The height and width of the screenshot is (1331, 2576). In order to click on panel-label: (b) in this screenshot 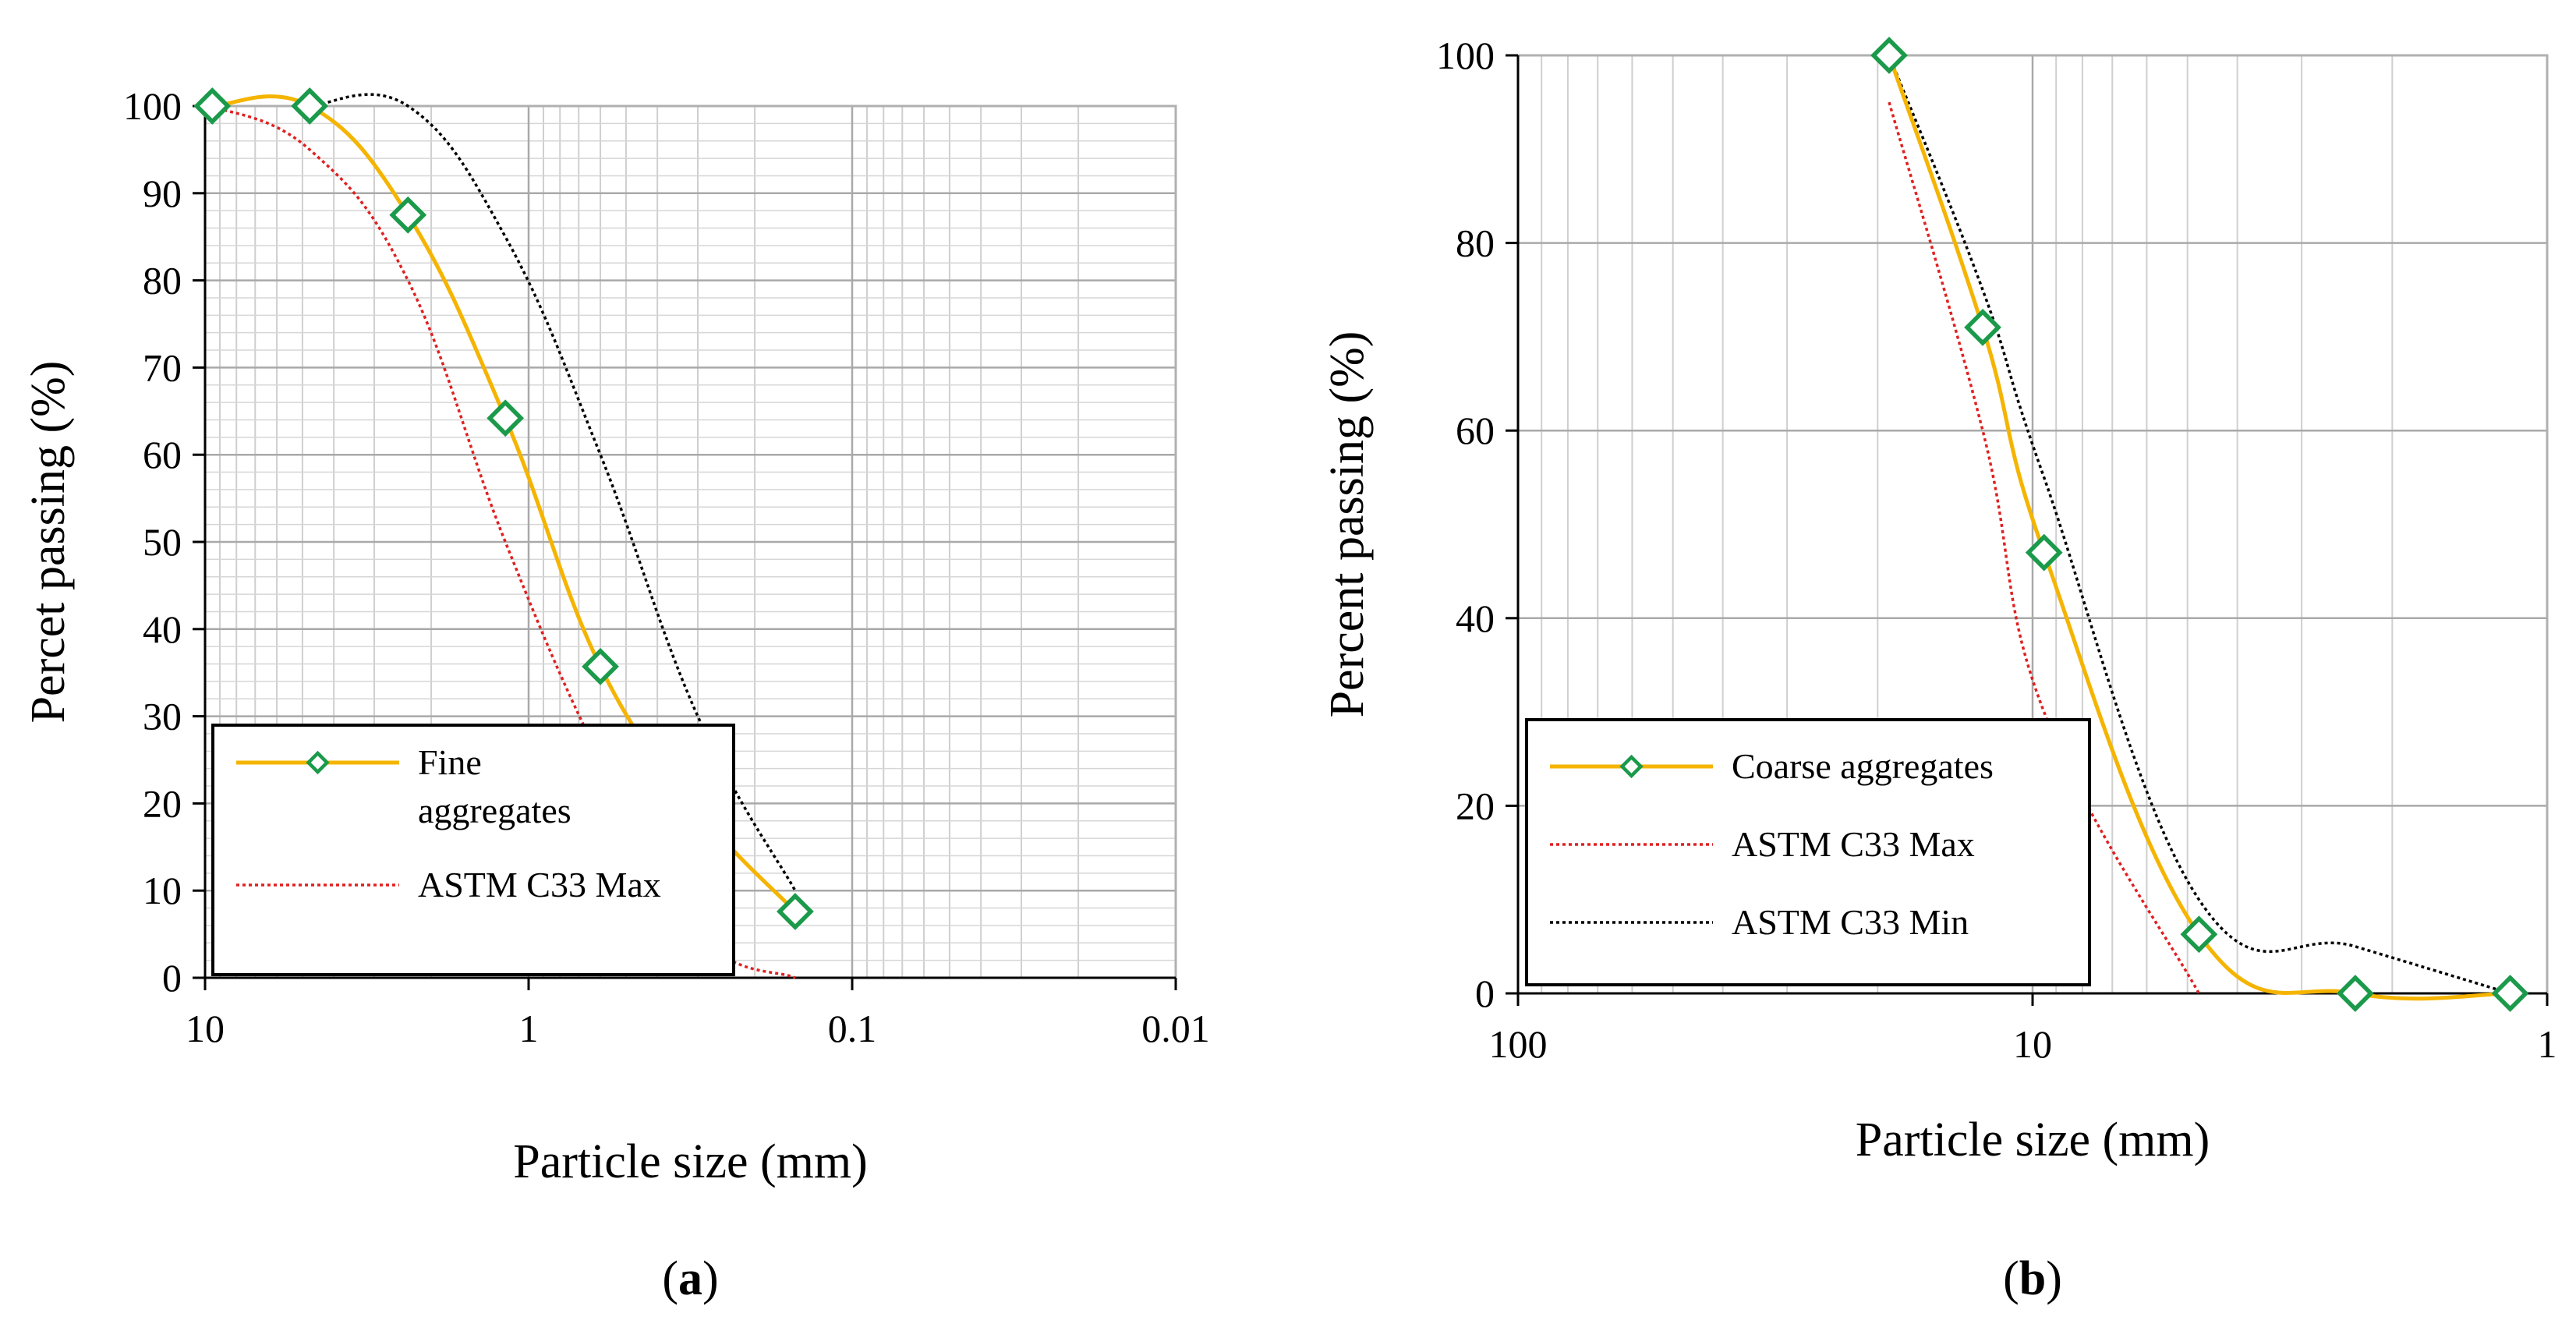, I will do `click(2032, 1279)`.